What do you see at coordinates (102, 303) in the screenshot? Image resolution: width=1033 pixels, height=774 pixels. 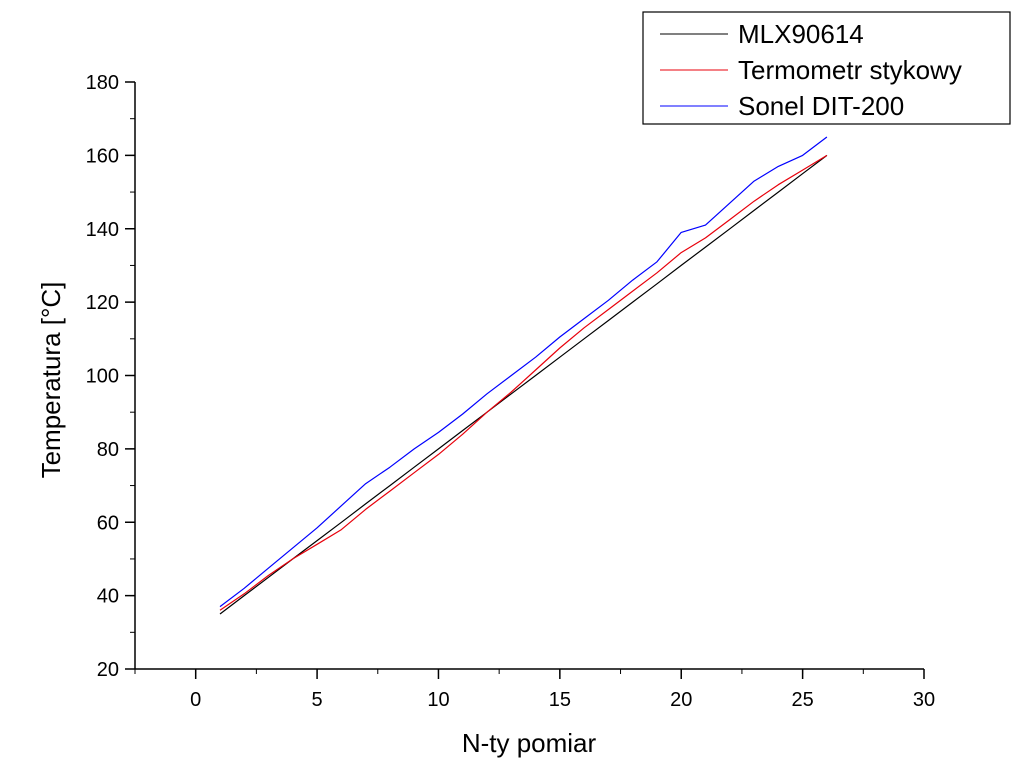 I see `y-tick-label: 120` at bounding box center [102, 303].